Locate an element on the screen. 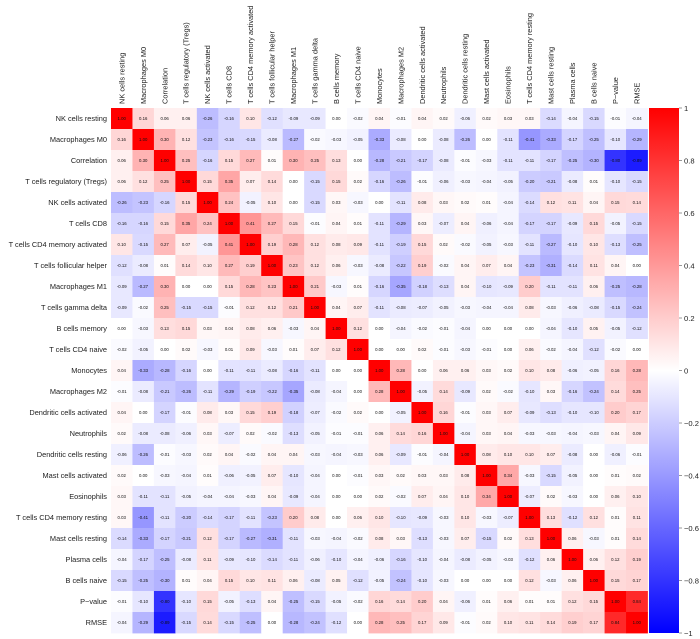 This screenshot has width=700, height=639. cell-value: 0.19 is located at coordinates (272, 412).